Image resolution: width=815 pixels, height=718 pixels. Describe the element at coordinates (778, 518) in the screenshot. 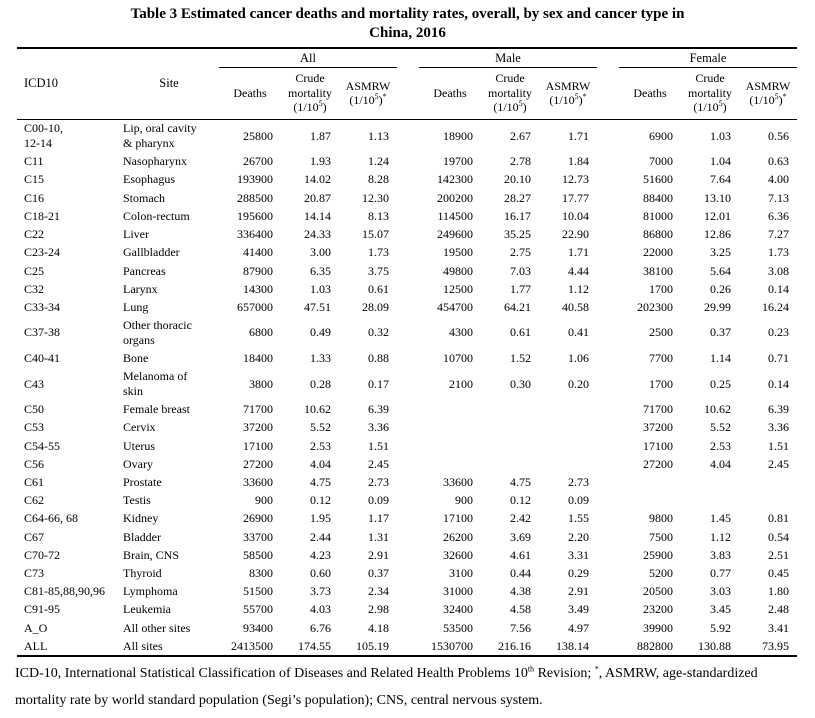

I see `asmrw-cell: 0.81` at that location.